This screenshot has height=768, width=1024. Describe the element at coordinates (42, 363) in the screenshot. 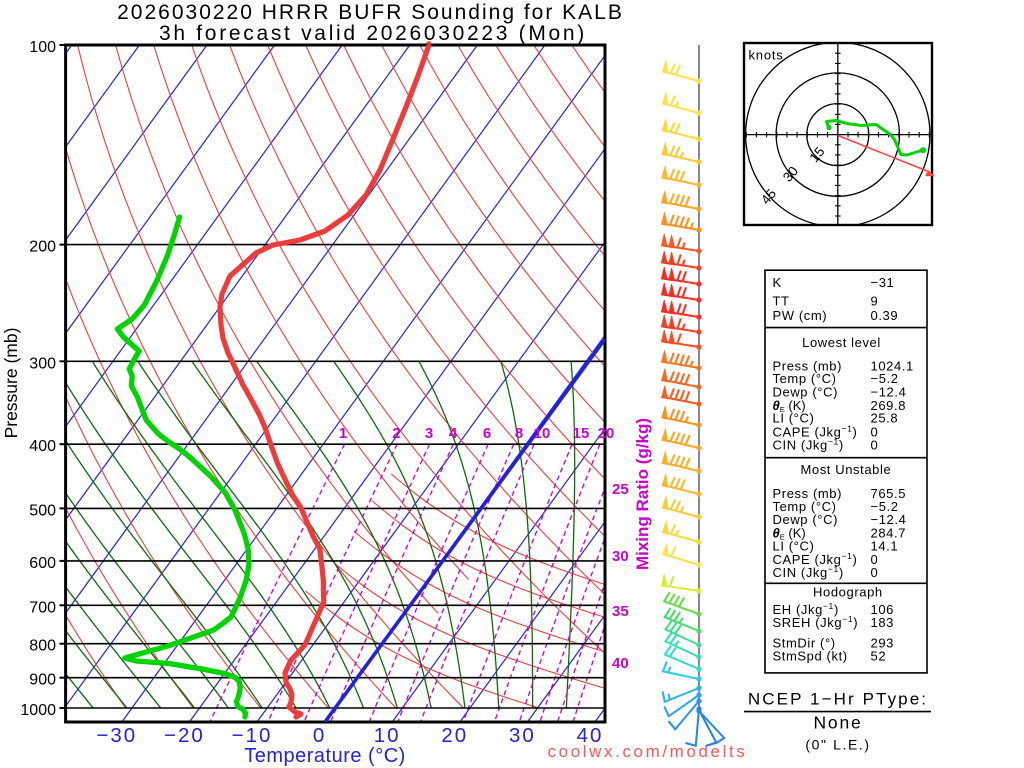

I see `svg-text: 300` at that location.